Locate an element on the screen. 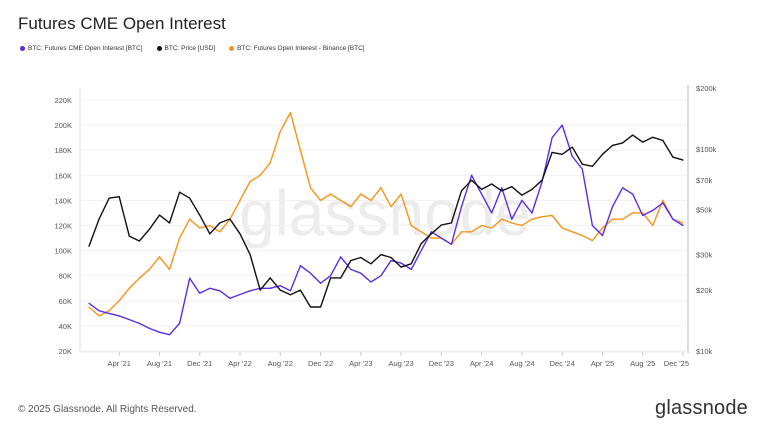 The height and width of the screenshot is (432, 768). watermark: glassnode is located at coordinates (385, 213).